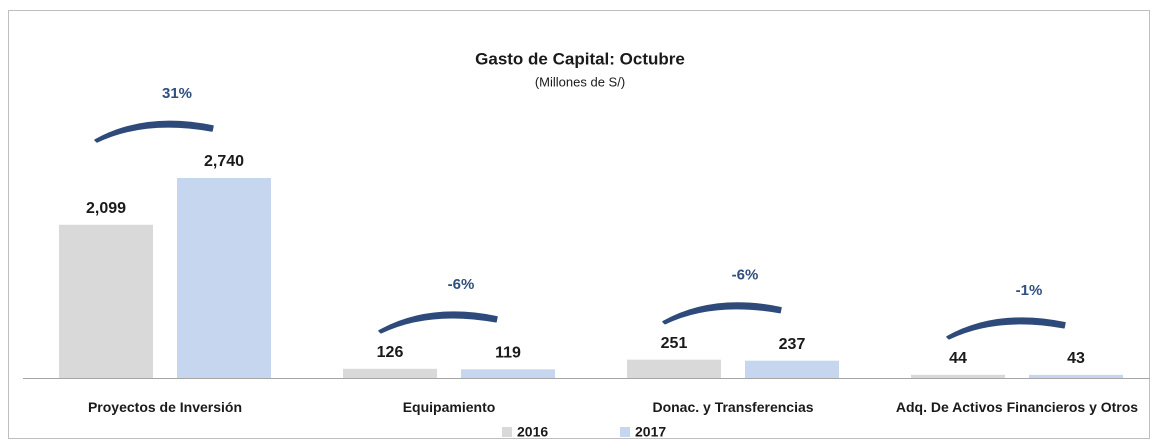  Describe the element at coordinates (177, 93) in the screenshot. I see `change-label: 31%` at that location.